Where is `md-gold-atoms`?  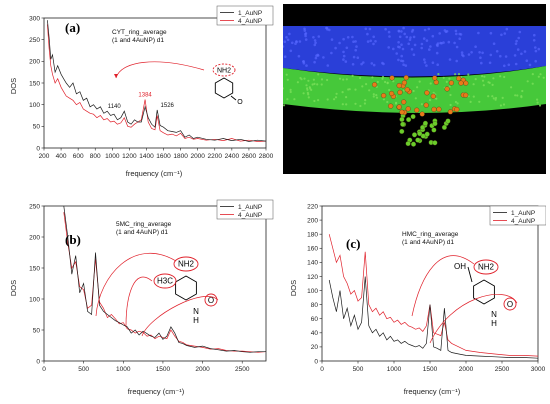
md-gold-atoms is located at coordinates (411, 47).